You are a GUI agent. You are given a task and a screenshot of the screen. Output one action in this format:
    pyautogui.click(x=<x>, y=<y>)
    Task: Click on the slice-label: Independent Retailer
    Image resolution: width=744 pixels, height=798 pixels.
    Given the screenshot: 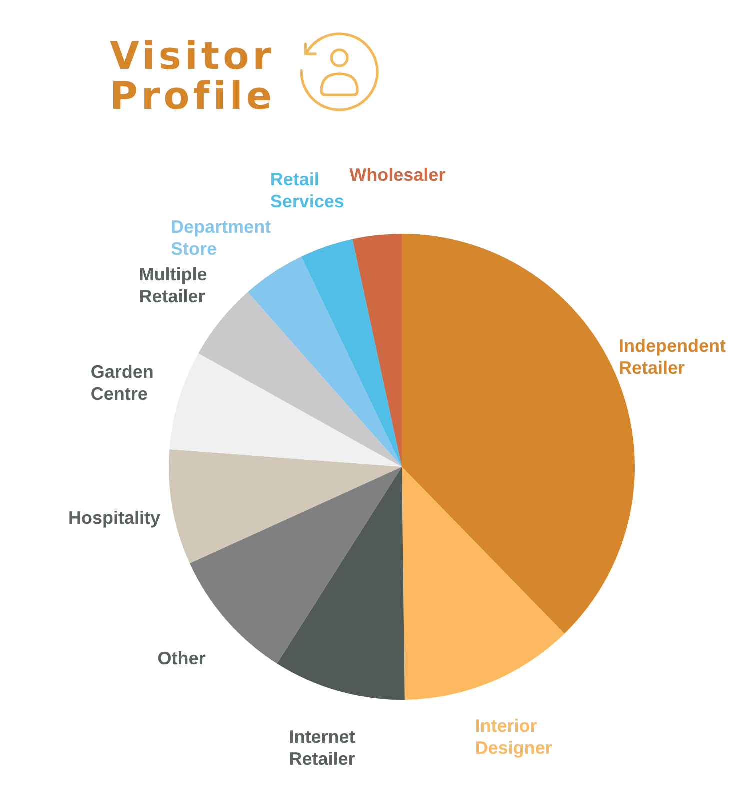 What is the action you would take?
    pyautogui.click(x=672, y=357)
    